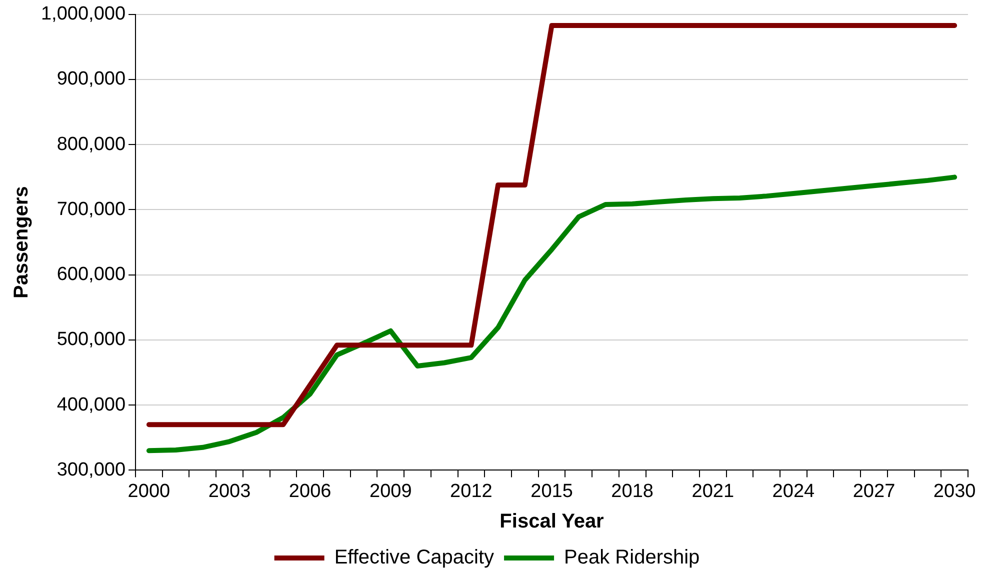  Describe the element at coordinates (91, 339) in the screenshot. I see `y-tick-label: 500,000` at that location.